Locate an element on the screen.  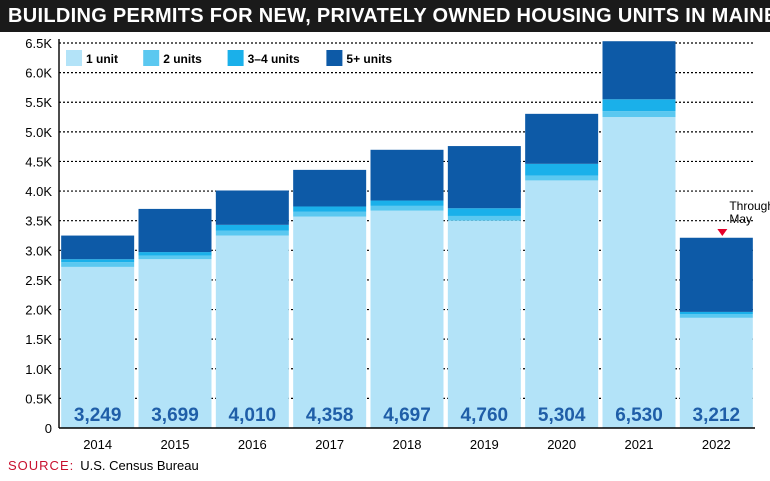
x-tick-label: 2019 is located at coordinates (484, 444).